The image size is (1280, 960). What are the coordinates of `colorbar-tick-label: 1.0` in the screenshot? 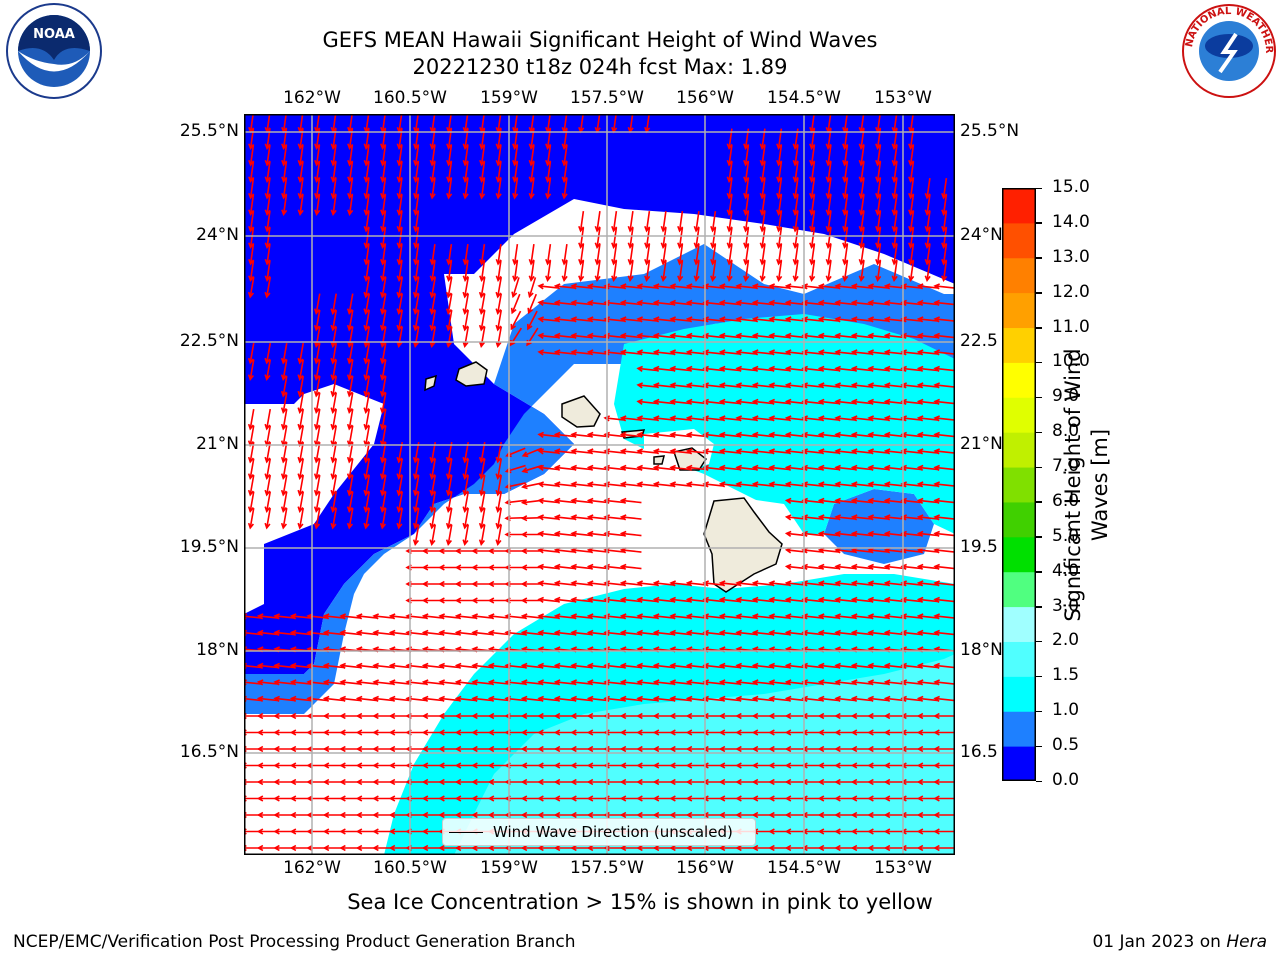 It's located at (1066, 710).